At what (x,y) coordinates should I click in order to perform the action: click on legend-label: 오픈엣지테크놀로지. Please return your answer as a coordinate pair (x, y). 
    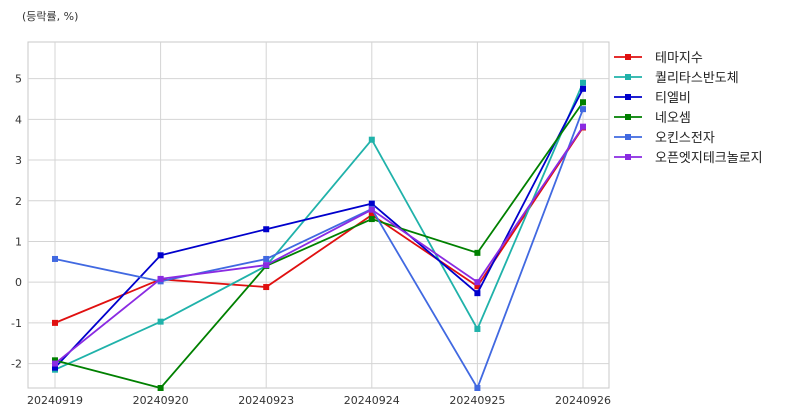
    Looking at the image, I should click on (709, 158).